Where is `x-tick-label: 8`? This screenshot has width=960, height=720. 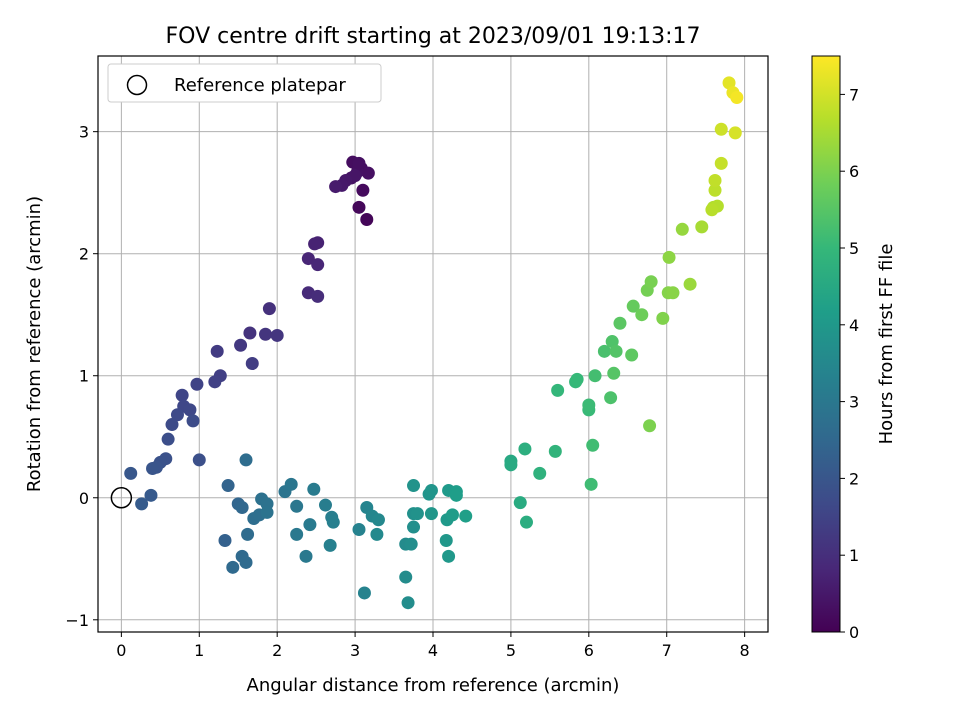 x-tick-label: 8 is located at coordinates (745, 650).